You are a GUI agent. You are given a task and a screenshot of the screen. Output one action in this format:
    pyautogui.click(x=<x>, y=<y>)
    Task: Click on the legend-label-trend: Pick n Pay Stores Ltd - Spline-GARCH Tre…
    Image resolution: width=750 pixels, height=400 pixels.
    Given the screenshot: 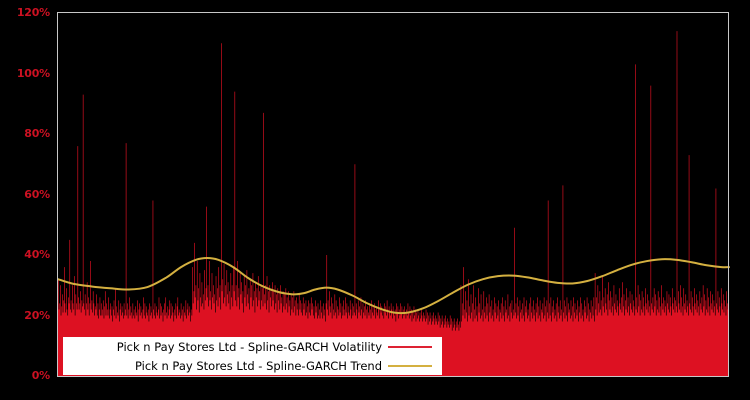 What is the action you would take?
    pyautogui.click(x=258, y=365)
    